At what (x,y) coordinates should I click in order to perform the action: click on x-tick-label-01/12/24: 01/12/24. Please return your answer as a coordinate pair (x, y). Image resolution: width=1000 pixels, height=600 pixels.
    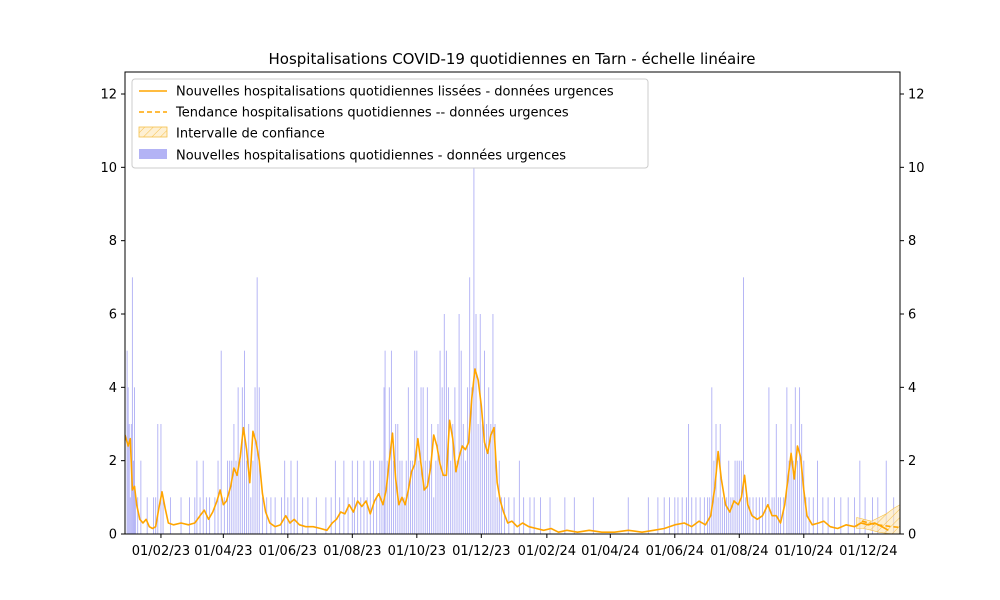
    Looking at the image, I should click on (868, 551).